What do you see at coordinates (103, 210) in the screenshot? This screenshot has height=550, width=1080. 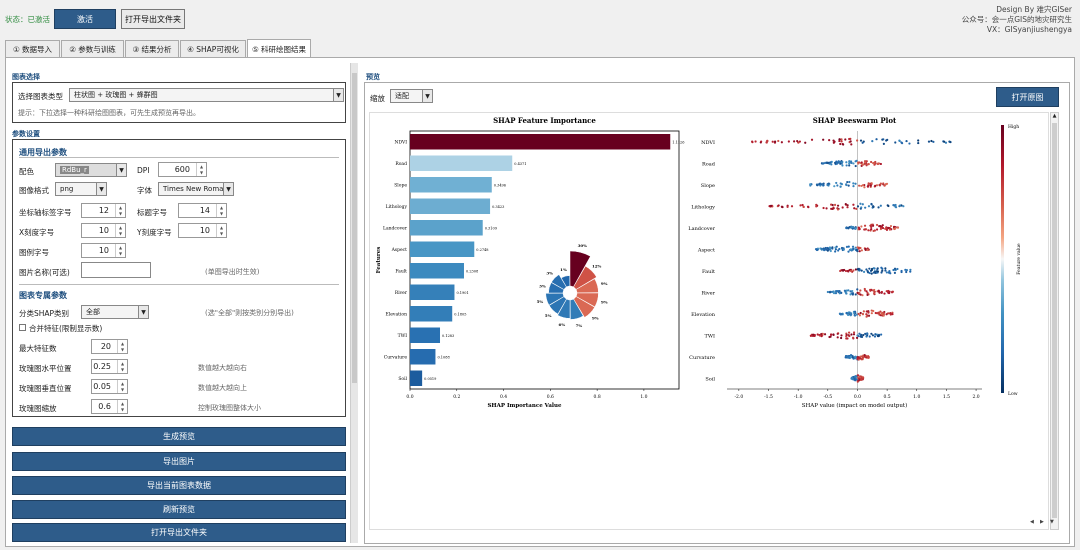 I see `axis-label-size-spinbox: 12 ▲ ▼` at bounding box center [103, 210].